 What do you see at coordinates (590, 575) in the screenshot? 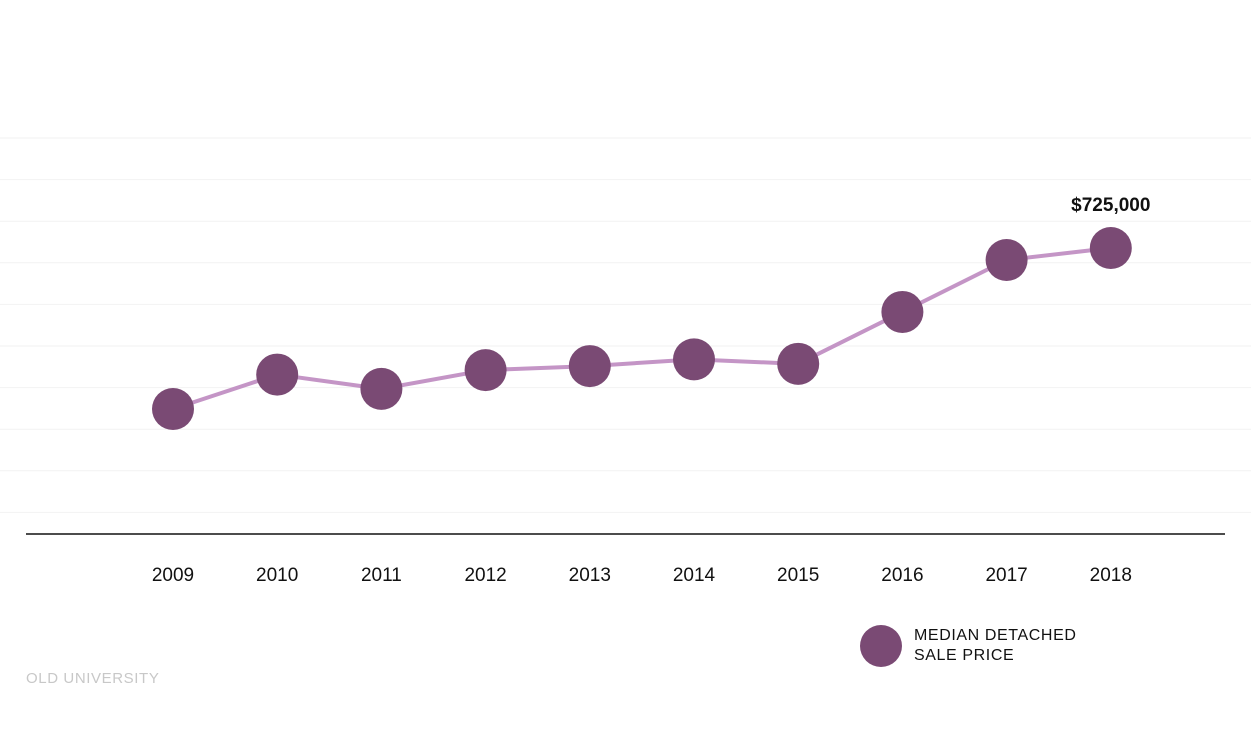
I see `x-tick-label: 2013` at bounding box center [590, 575].